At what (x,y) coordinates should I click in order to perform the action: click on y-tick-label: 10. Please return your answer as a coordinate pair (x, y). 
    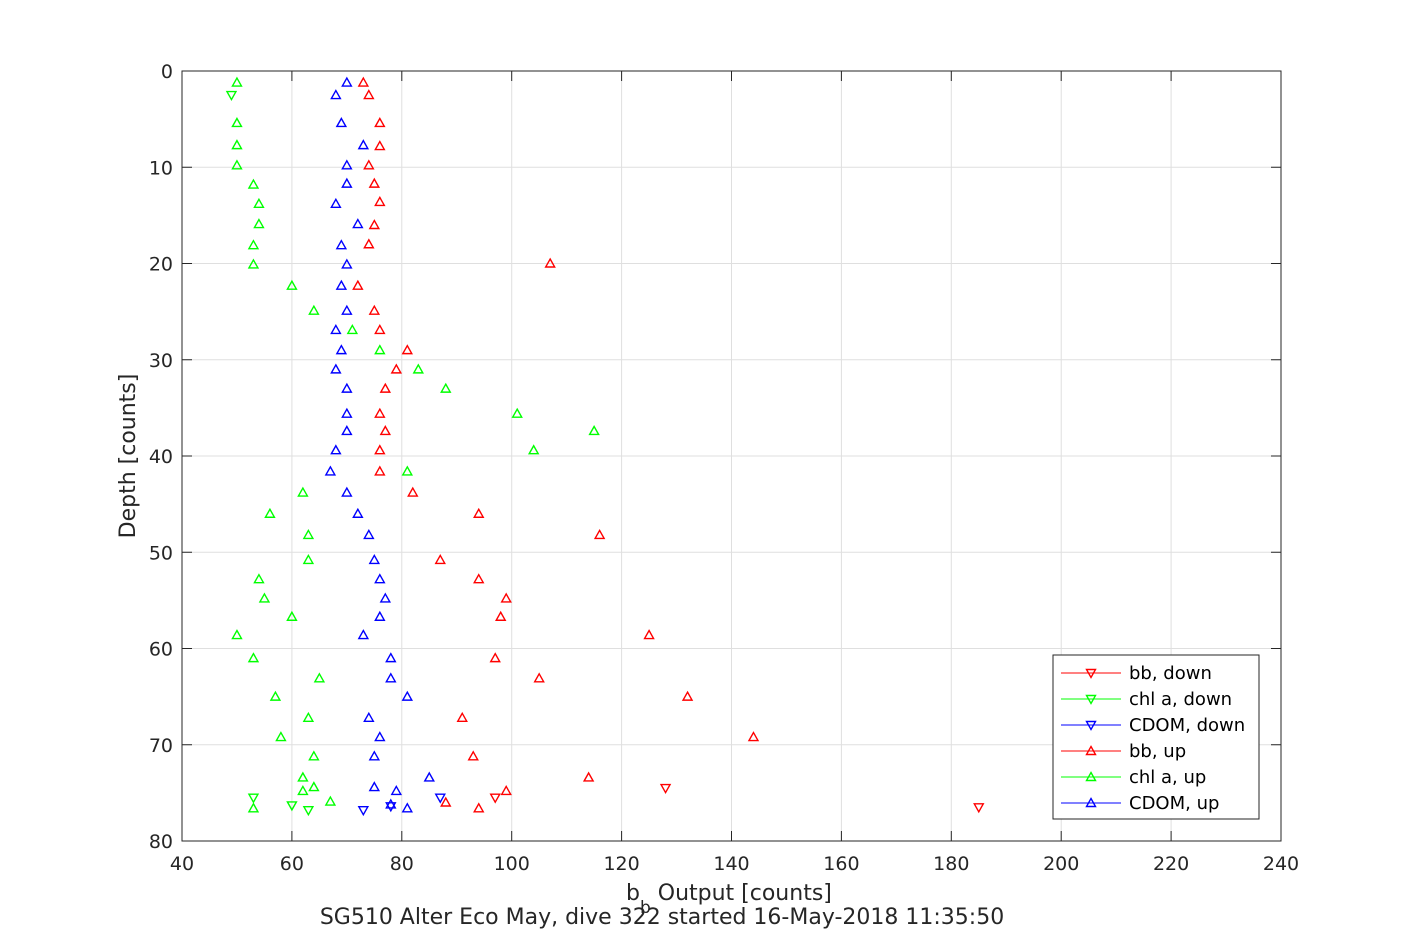
    Looking at the image, I should click on (161, 168).